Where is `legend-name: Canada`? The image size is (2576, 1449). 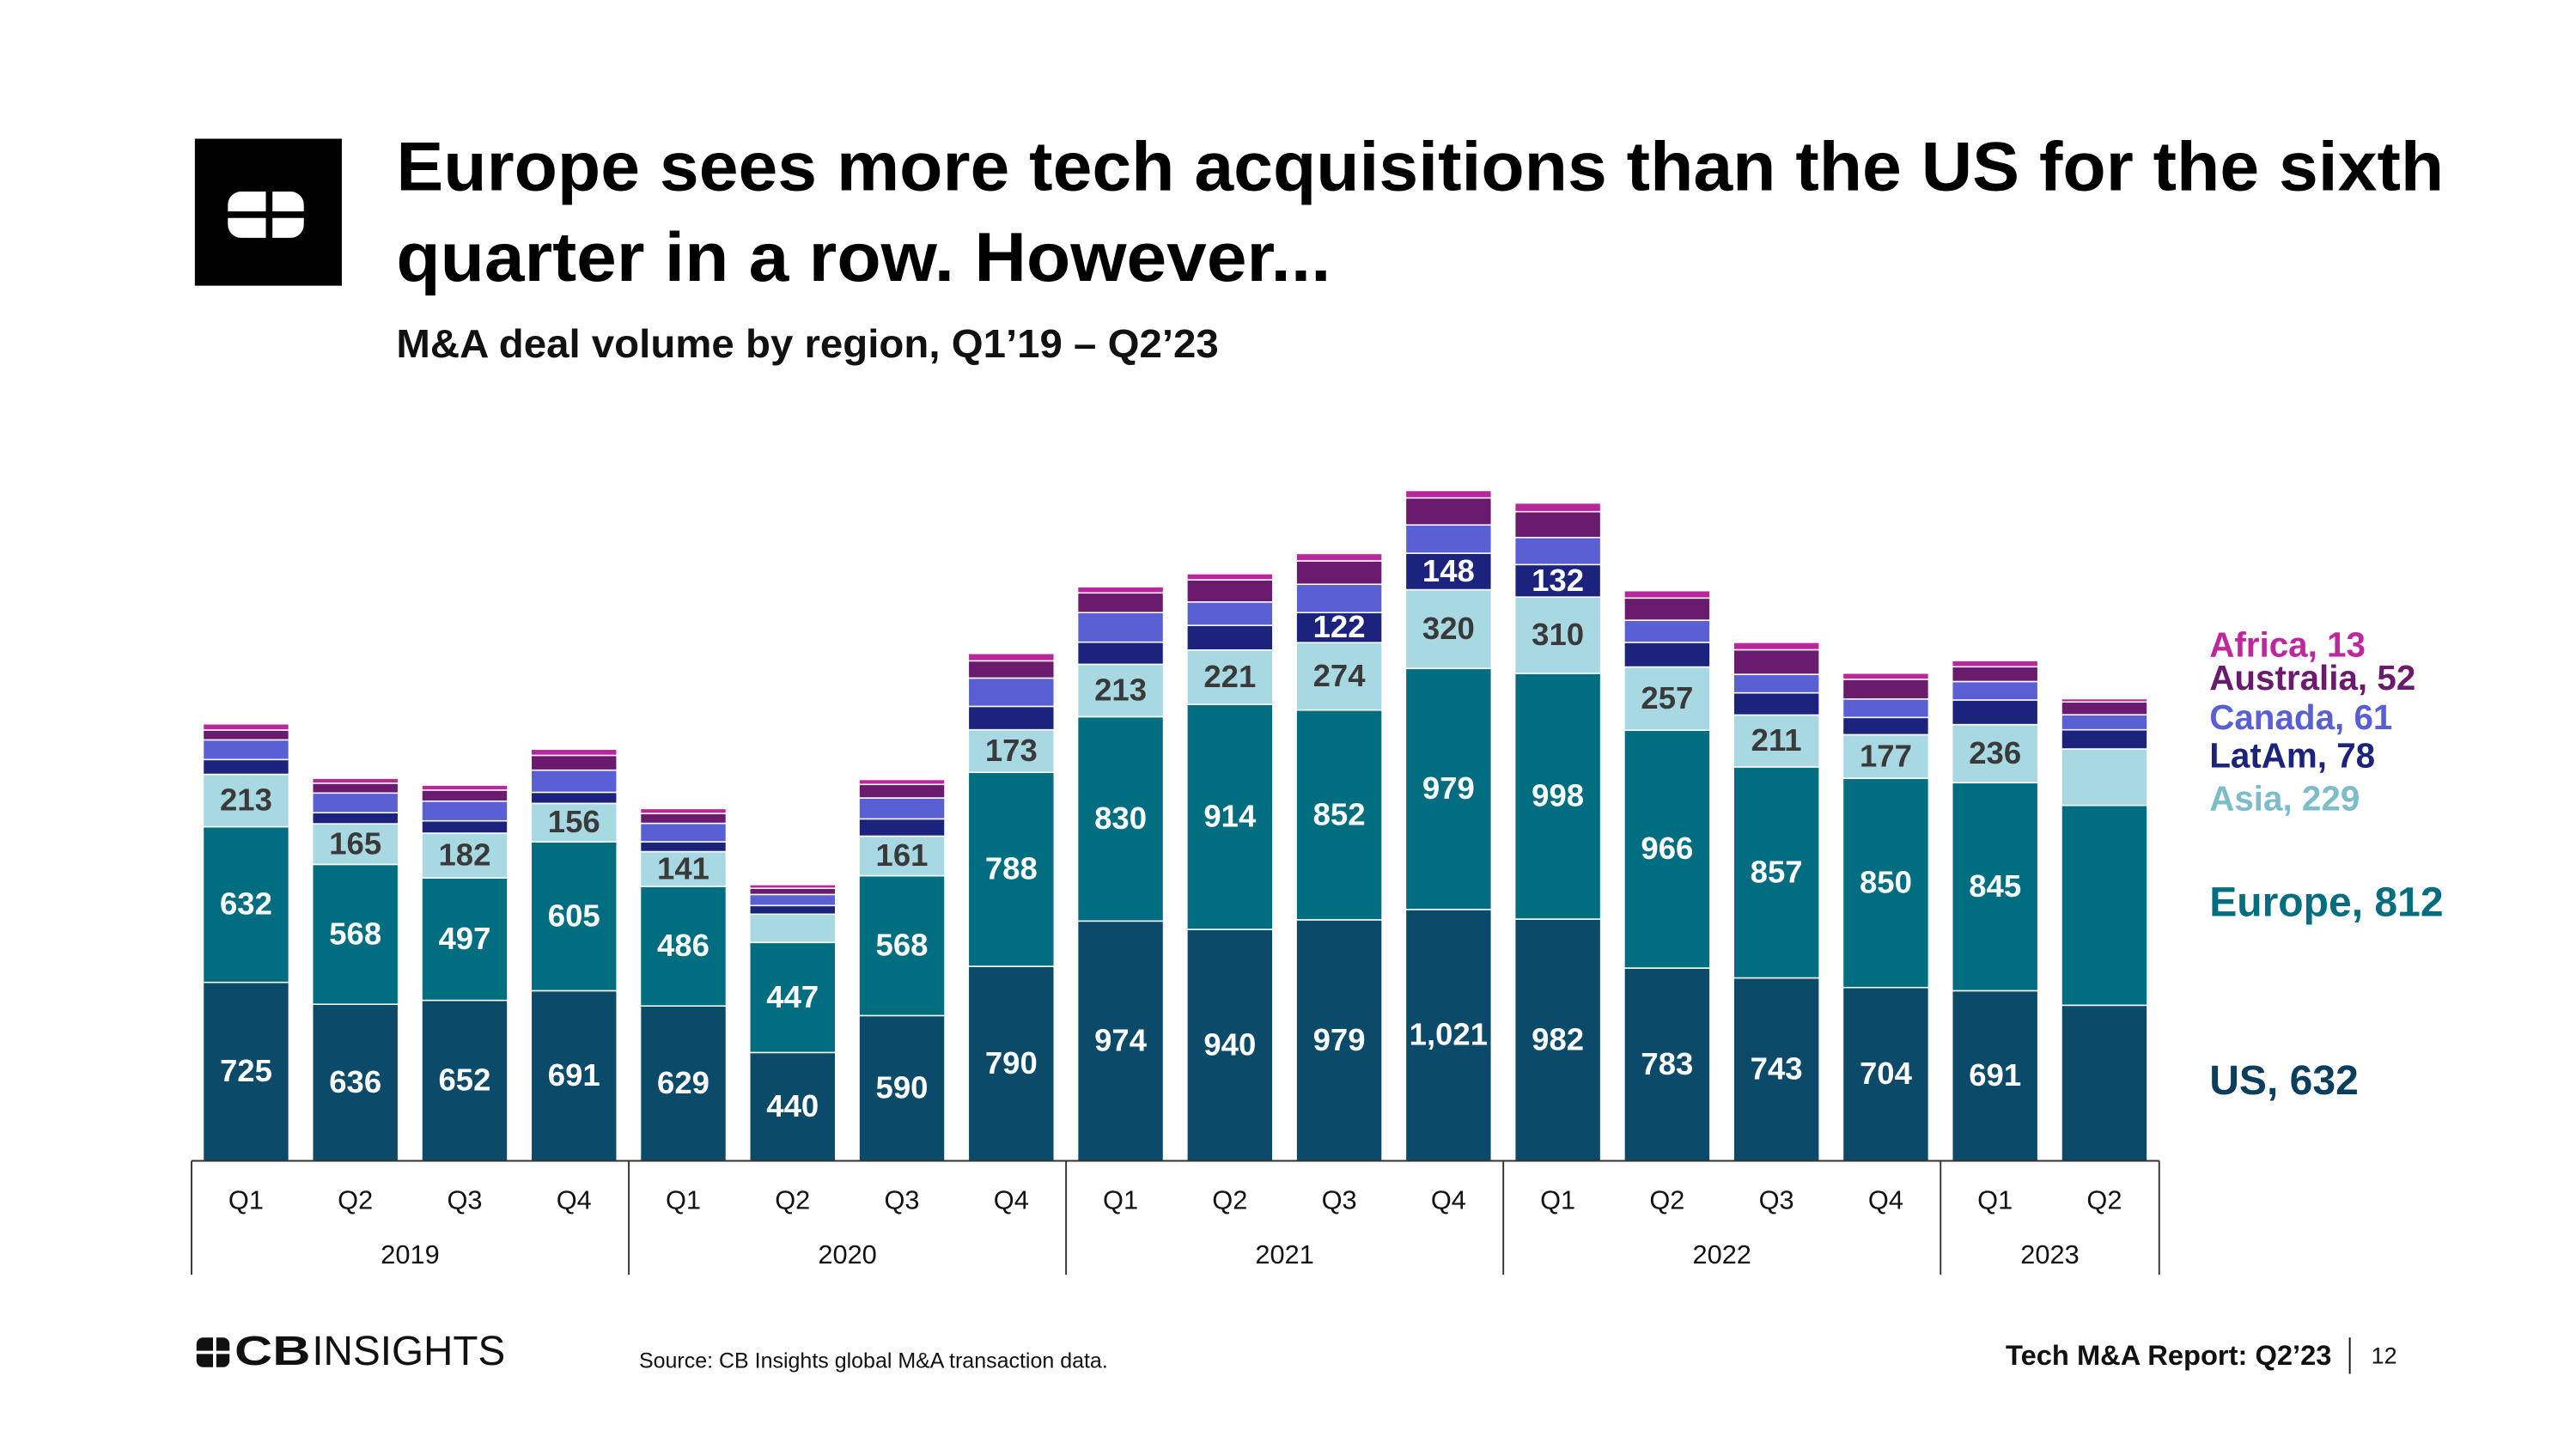 legend-name: Canada is located at coordinates (2272, 717).